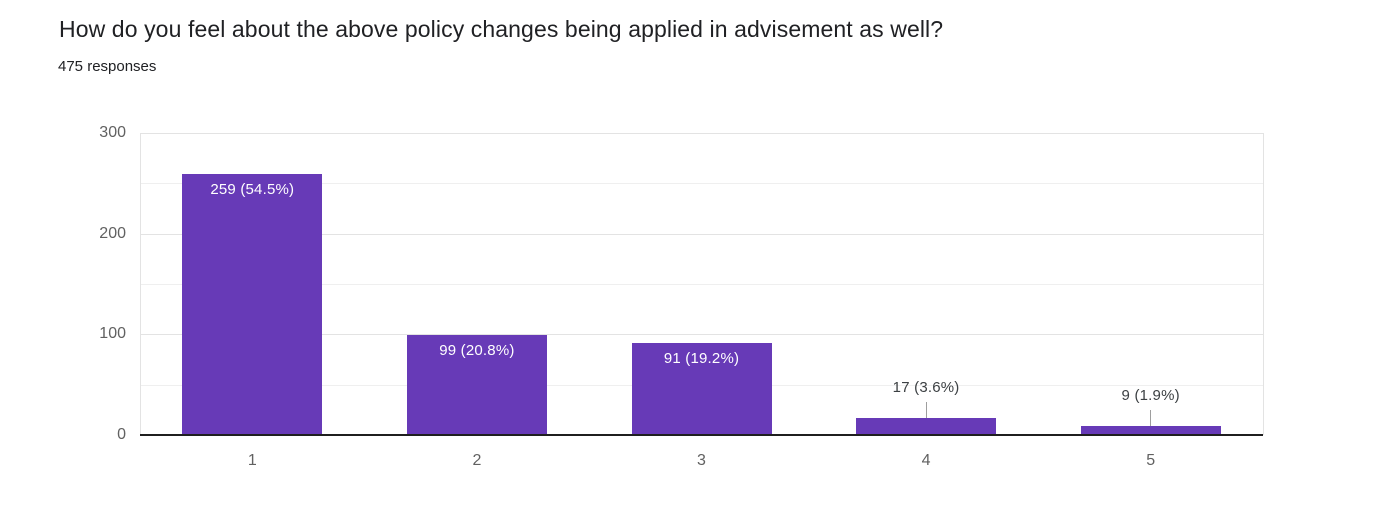 Image resolution: width=1380 pixels, height=528 pixels. What do you see at coordinates (112, 132) in the screenshot?
I see `y-axis-tick-label: 300` at bounding box center [112, 132].